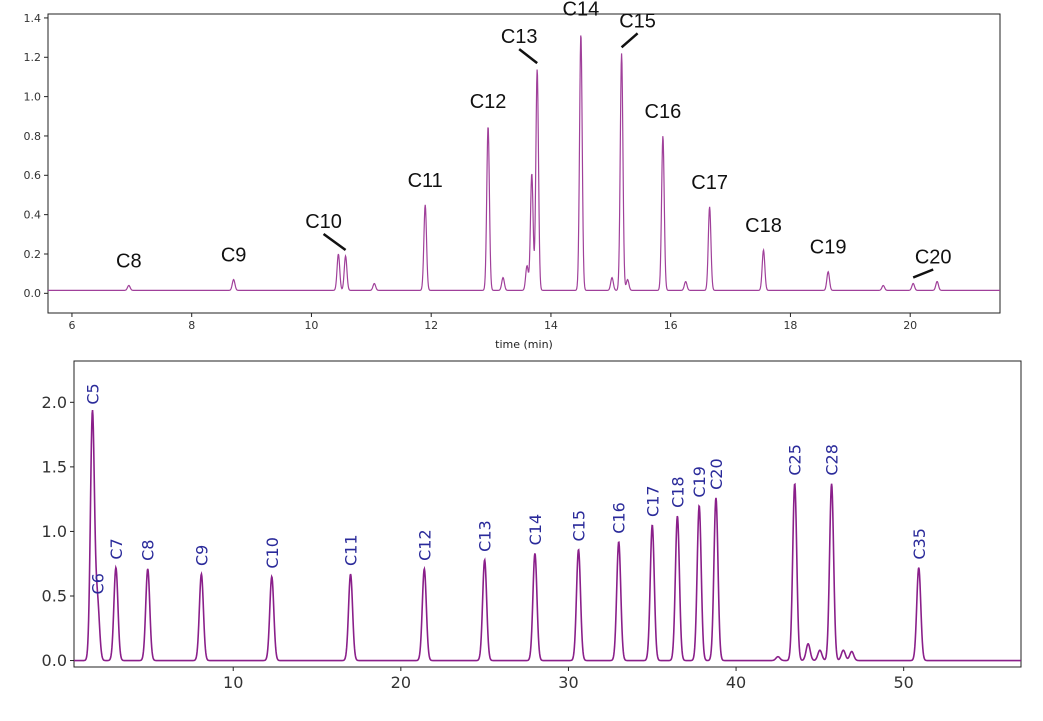 Image resolution: width=1043 pixels, height=721 pixels. Describe the element at coordinates (795, 460) in the screenshot. I see `peak-label-c25: C25` at that location.